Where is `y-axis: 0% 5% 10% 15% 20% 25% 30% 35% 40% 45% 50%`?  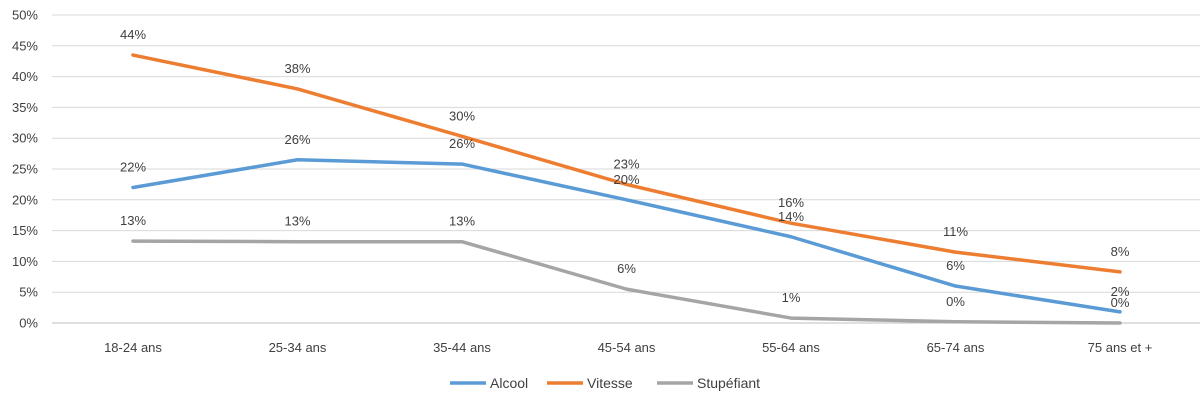
y-axis: 0% 5% 10% 15% 20% 25% 30% 35% 40% 45% 50% is located at coordinates (25, 169).